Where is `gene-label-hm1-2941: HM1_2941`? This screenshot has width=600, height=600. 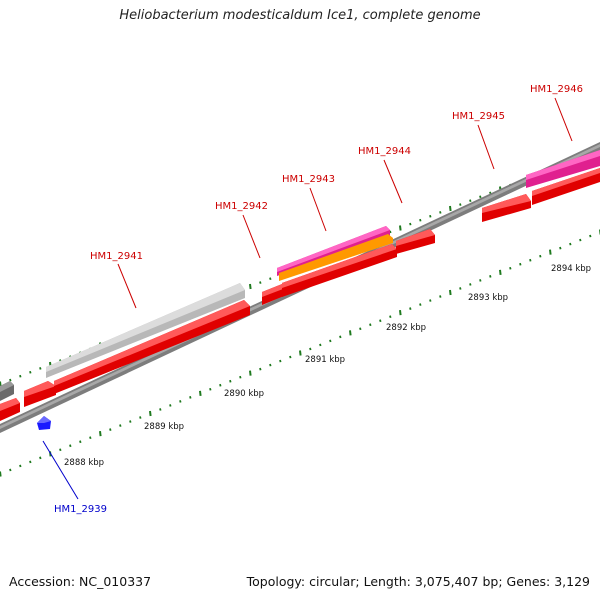
gene-label-hm1-2941: HM1_2941 is located at coordinates (116, 256).